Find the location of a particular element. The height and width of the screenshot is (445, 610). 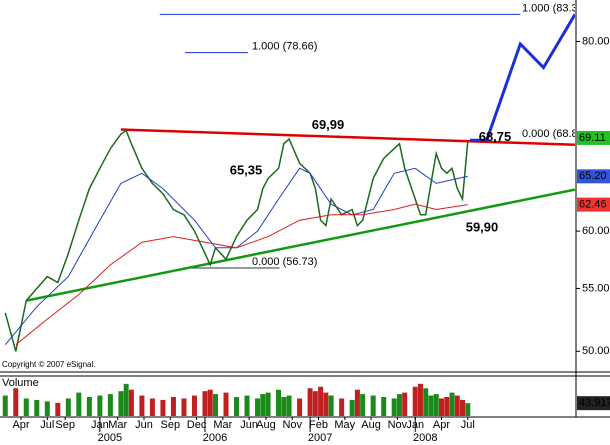

year-label: 2008 is located at coordinates (425, 438).